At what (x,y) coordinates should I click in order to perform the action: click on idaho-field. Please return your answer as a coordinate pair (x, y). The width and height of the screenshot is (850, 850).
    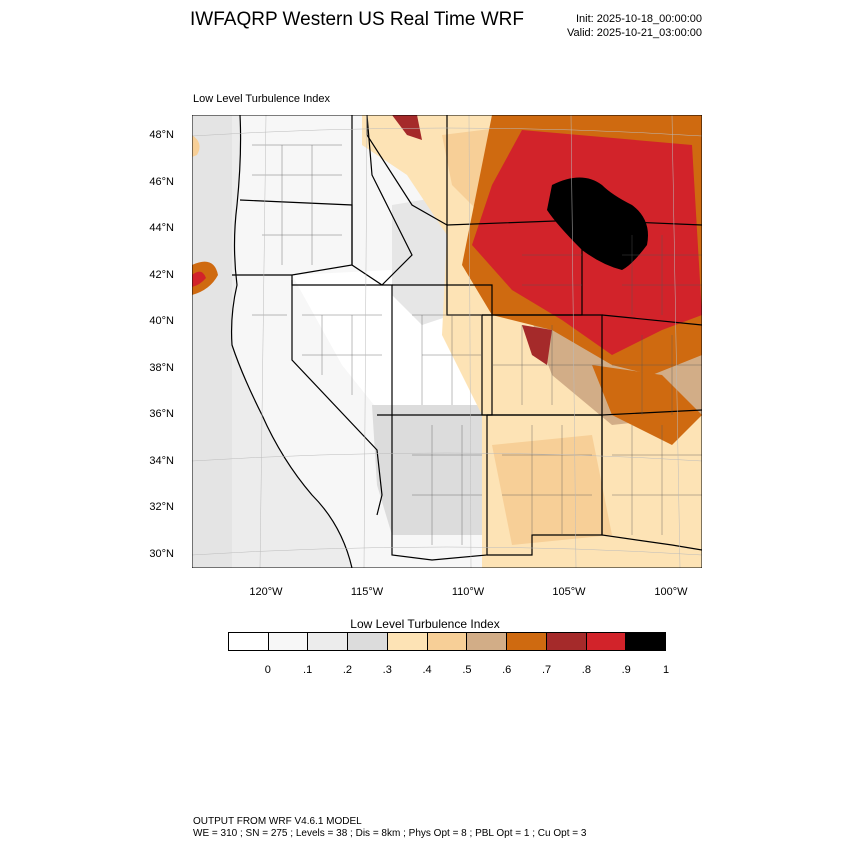
    Looking at the image, I should click on (422, 260).